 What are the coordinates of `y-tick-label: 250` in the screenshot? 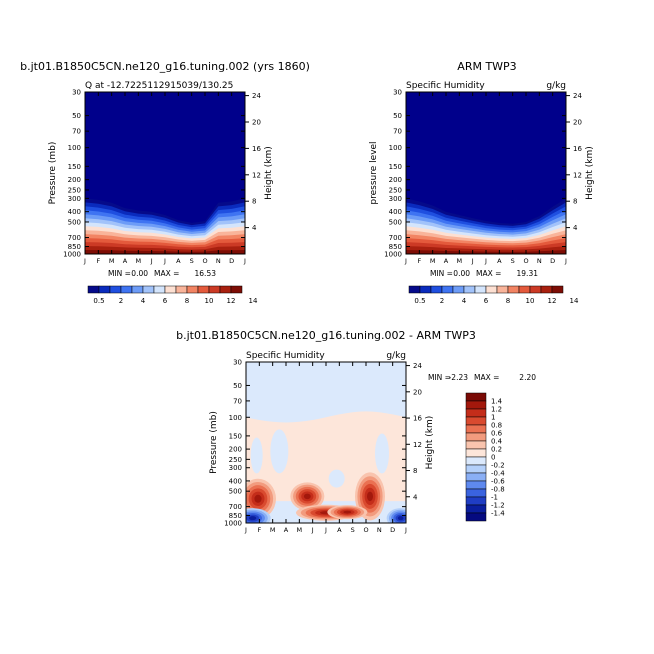 It's located at (395, 190).